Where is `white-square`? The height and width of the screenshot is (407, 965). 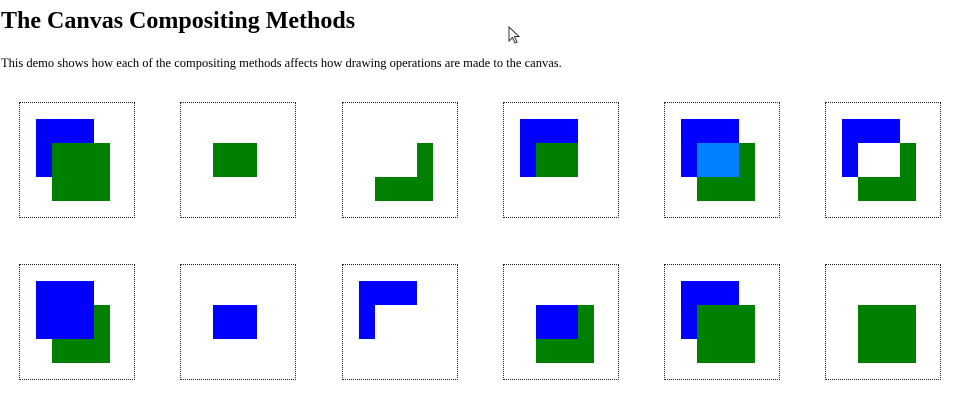 white-square is located at coordinates (879, 160).